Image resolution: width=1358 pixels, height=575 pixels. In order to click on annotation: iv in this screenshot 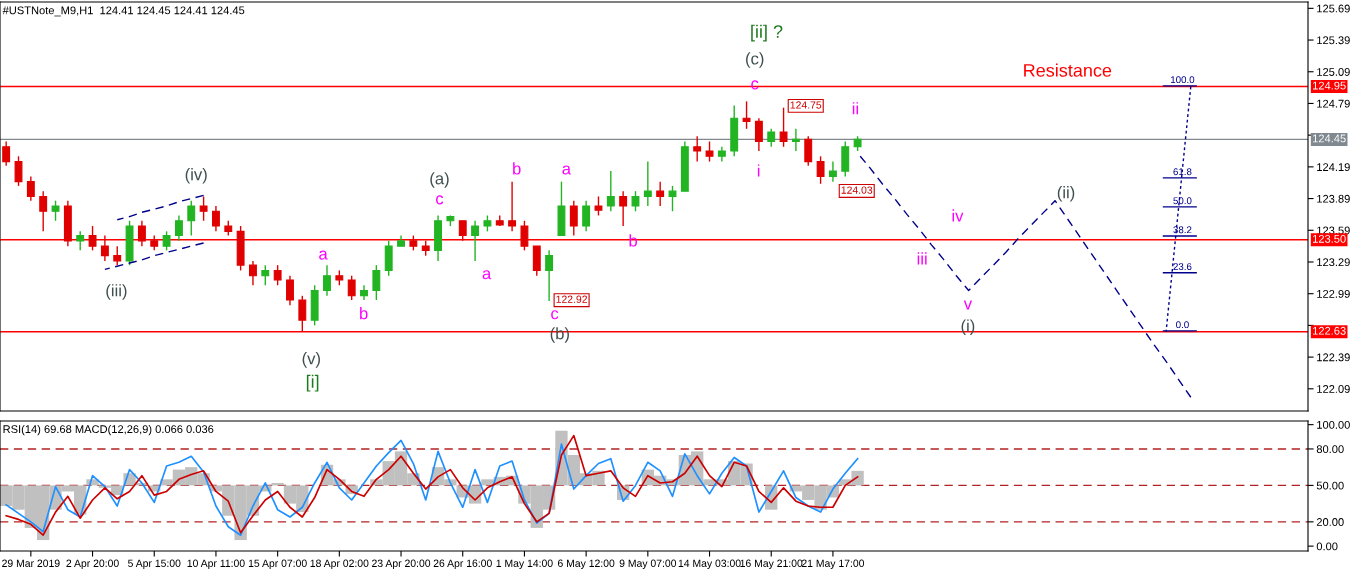, I will do `click(958, 215)`.